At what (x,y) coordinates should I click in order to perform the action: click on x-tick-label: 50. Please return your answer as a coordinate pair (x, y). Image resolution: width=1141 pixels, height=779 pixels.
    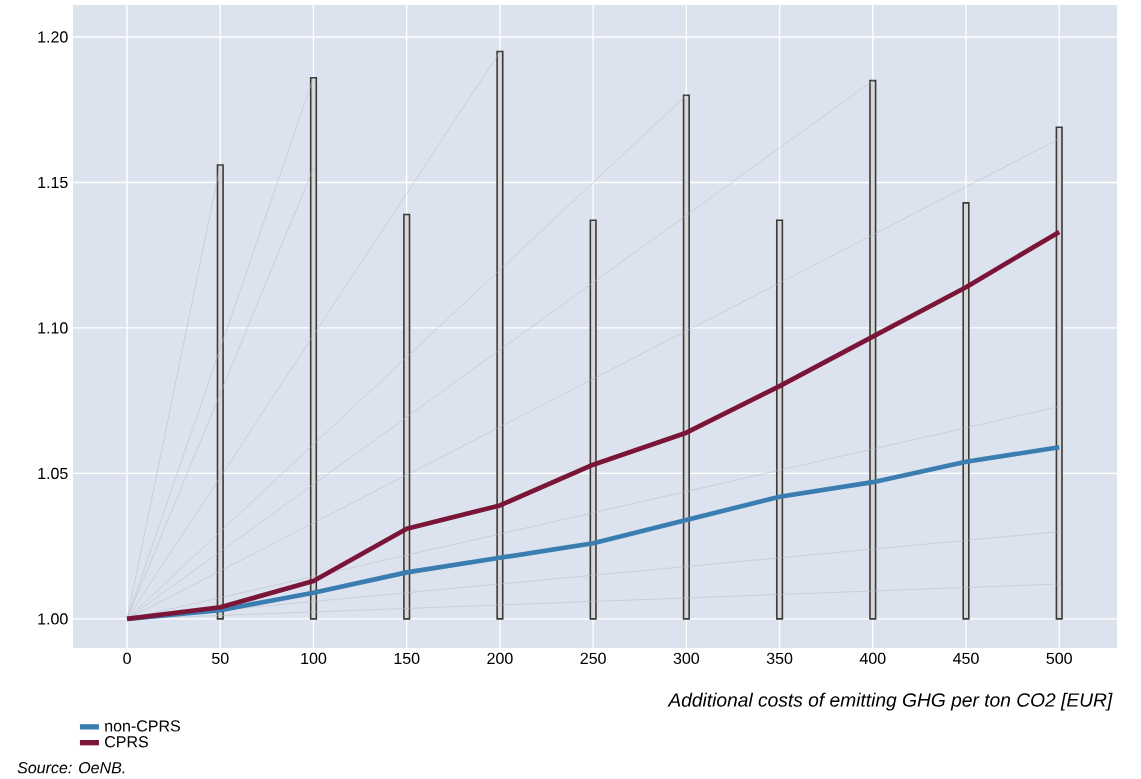
    Looking at the image, I should click on (220, 658).